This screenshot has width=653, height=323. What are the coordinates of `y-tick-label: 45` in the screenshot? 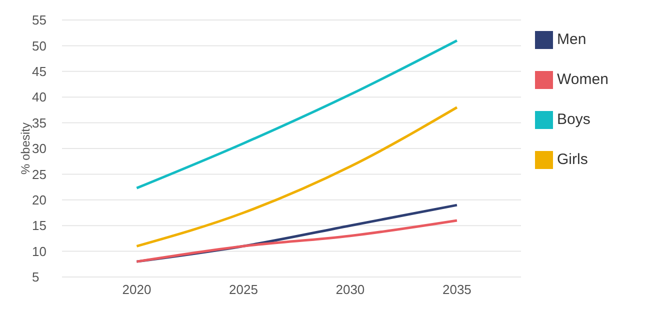 It's located at (39, 72).